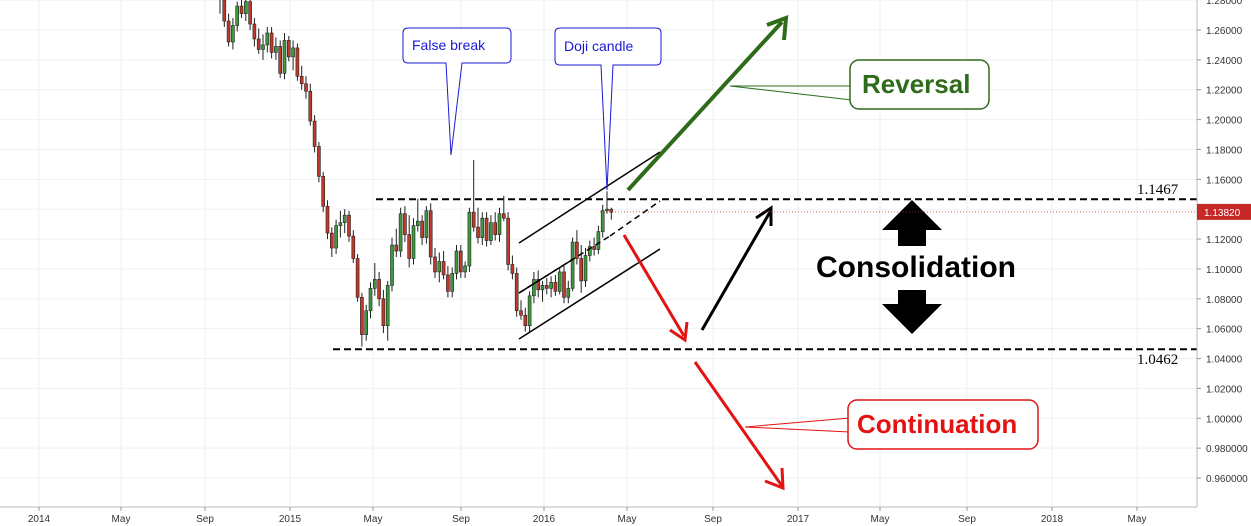  What do you see at coordinates (1224, 3) in the screenshot?
I see `y-tick-label-partial: 1.28000` at bounding box center [1224, 3].